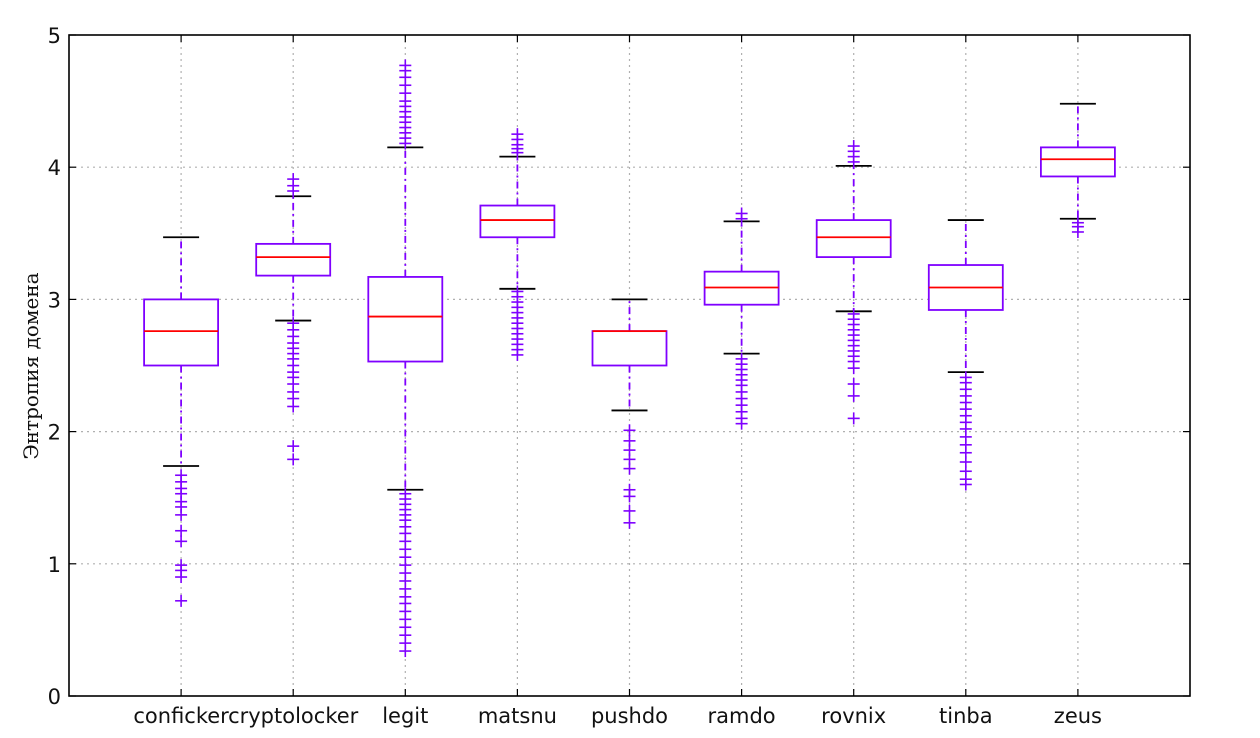 The image size is (1260, 738). Describe the element at coordinates (853, 282) in the screenshot. I see `box-rovnix` at that location.